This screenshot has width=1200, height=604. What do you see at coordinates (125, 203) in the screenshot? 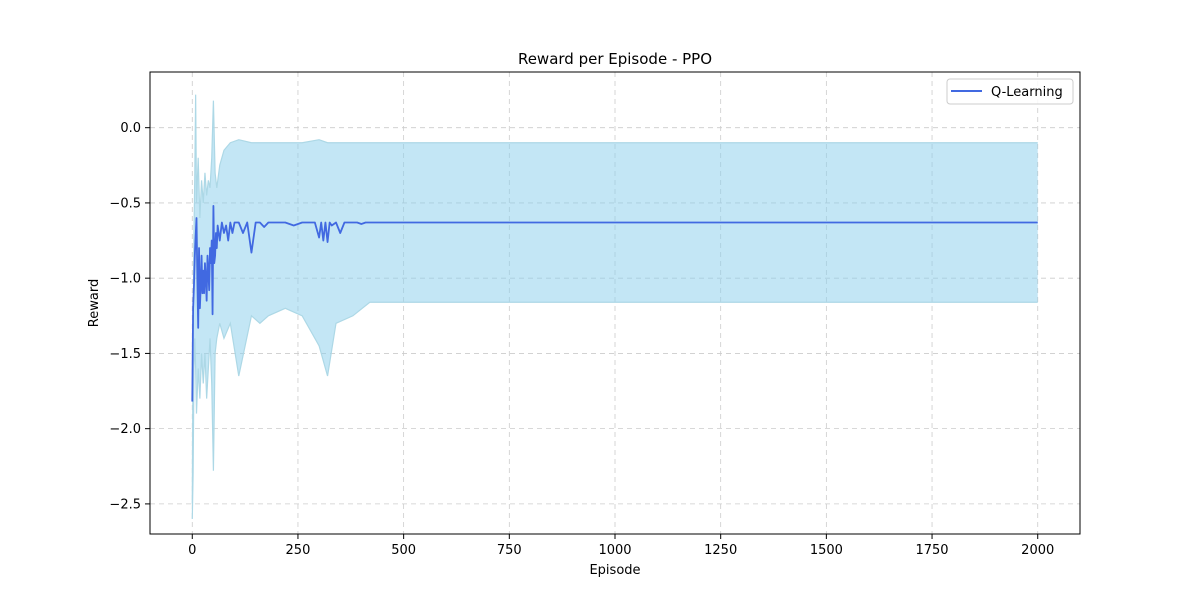
I see `y-tick-label: −0.5` at bounding box center [125, 203].